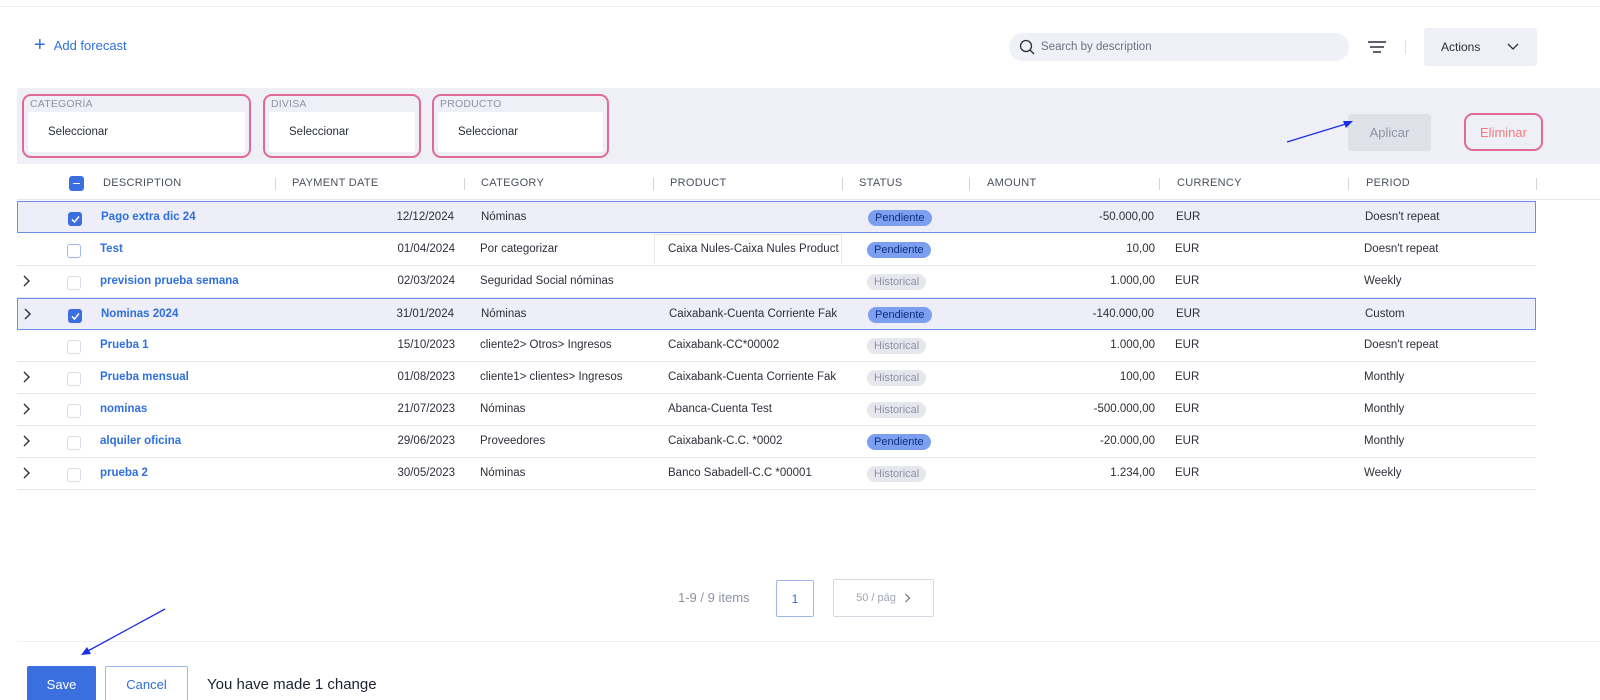 The image size is (1600, 700). I want to click on row-amount: 10,00, so click(1140, 249).